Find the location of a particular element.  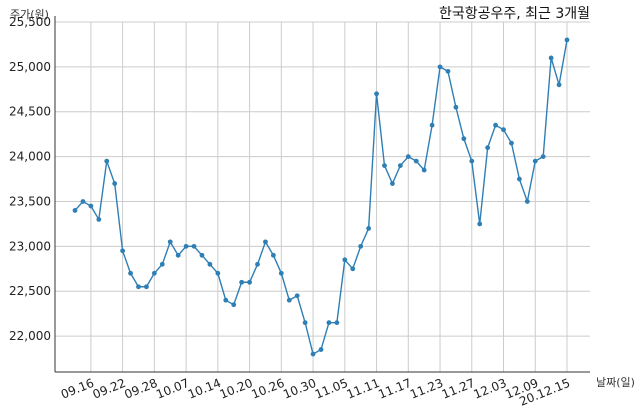

y-tick-label: 25,000 is located at coordinates (30, 67).